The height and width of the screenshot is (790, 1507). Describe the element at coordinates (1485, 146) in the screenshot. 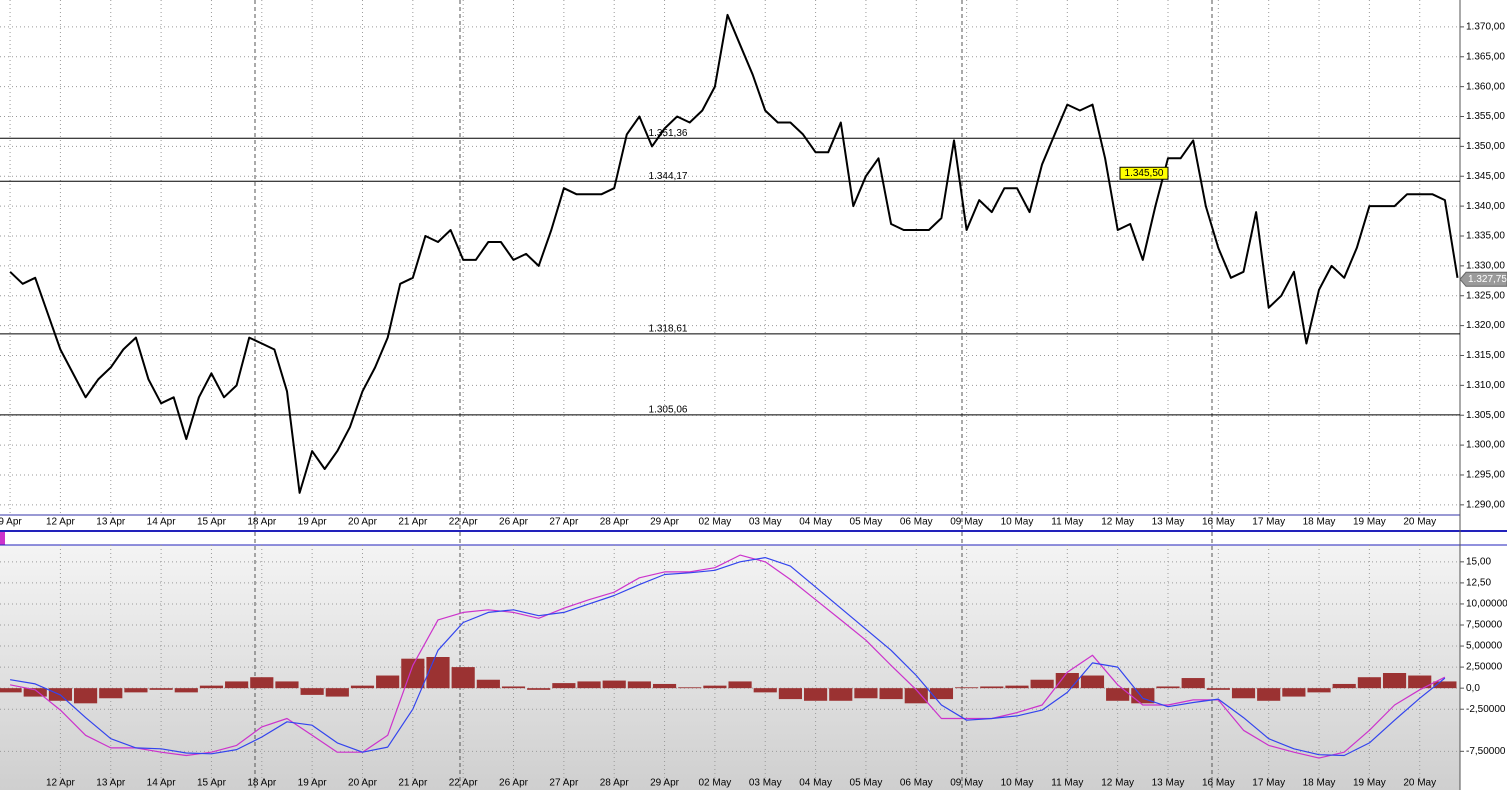

I see `y-tick-label: 1.350,00` at that location.